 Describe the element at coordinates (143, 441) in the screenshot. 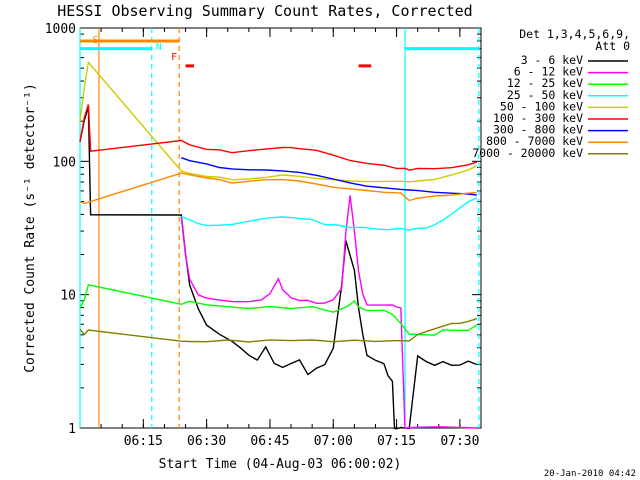

I see `x-tick-label: 06:15` at that location.